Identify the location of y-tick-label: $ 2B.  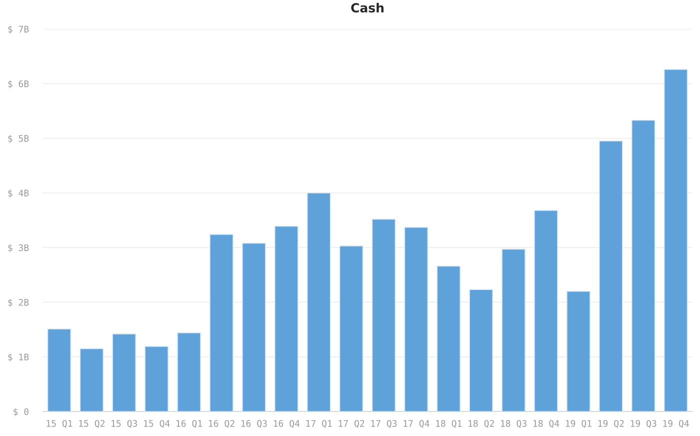
(18, 302).